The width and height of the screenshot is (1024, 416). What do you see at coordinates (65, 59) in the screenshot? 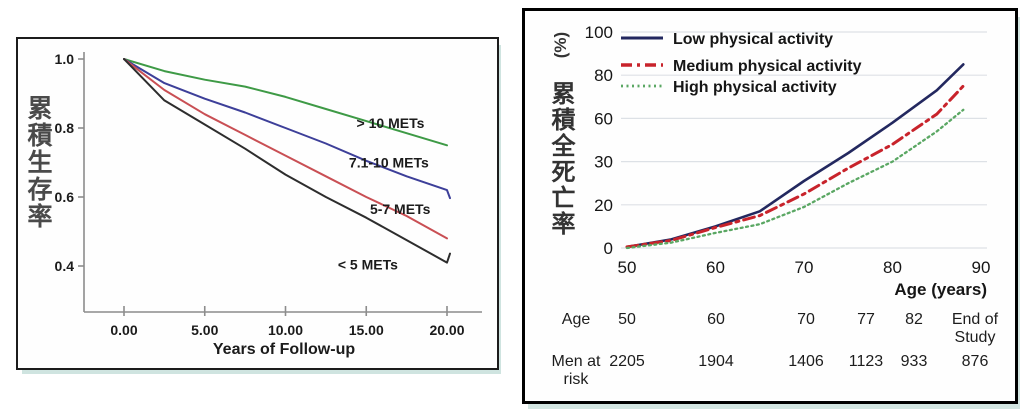
I see `y-tick-label: 1.0` at bounding box center [65, 59].